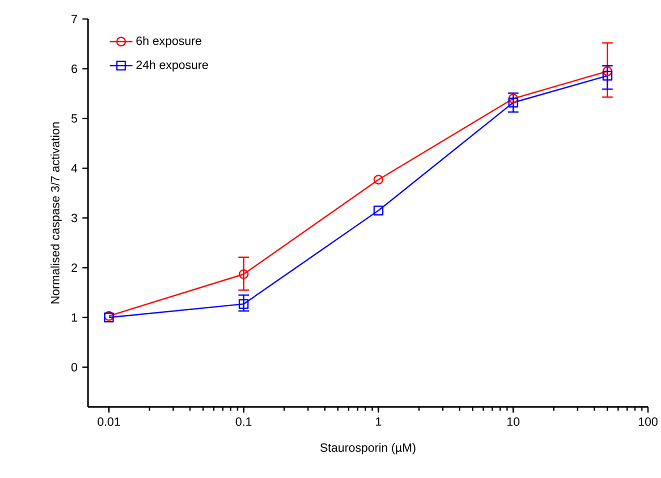  I want to click on y-tick-label: 7, so click(75, 19).